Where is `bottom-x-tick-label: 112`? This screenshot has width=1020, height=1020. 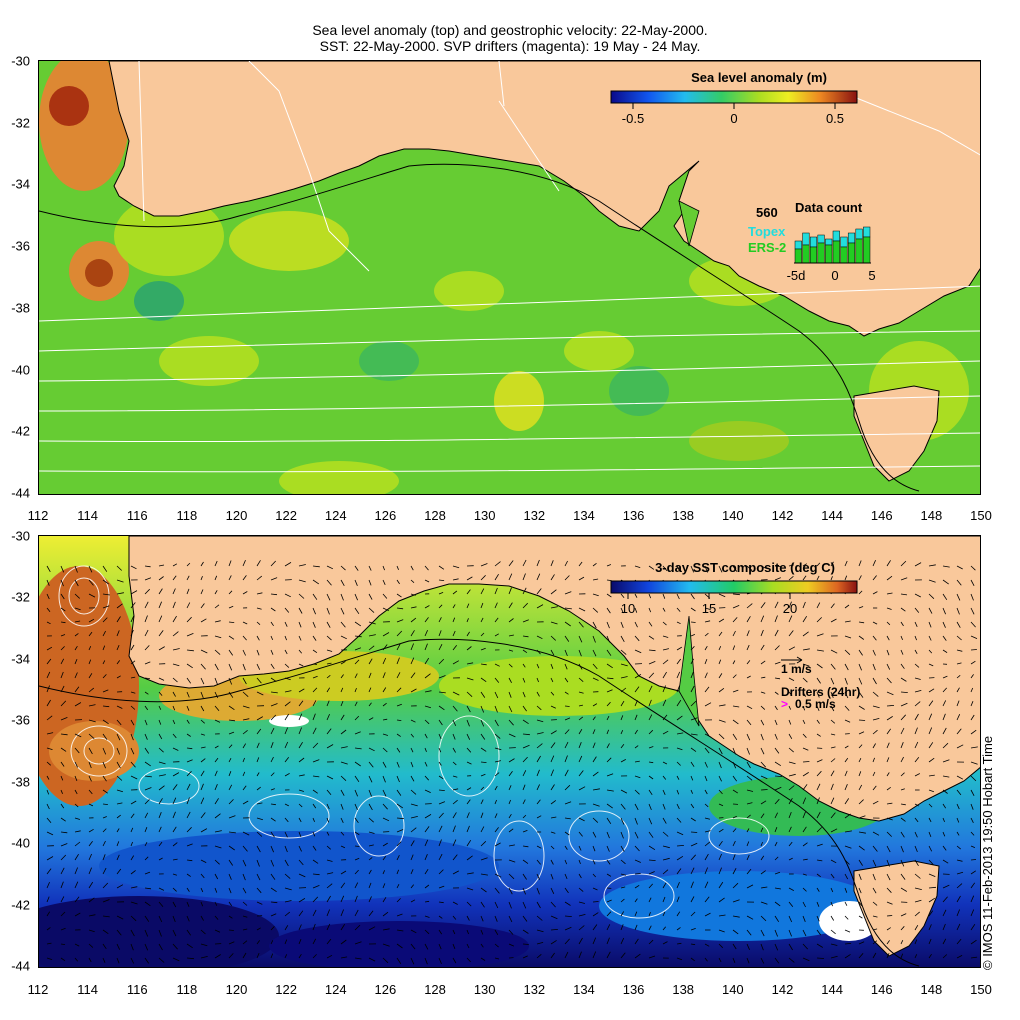 bottom-x-tick-label: 112 is located at coordinates (38, 989).